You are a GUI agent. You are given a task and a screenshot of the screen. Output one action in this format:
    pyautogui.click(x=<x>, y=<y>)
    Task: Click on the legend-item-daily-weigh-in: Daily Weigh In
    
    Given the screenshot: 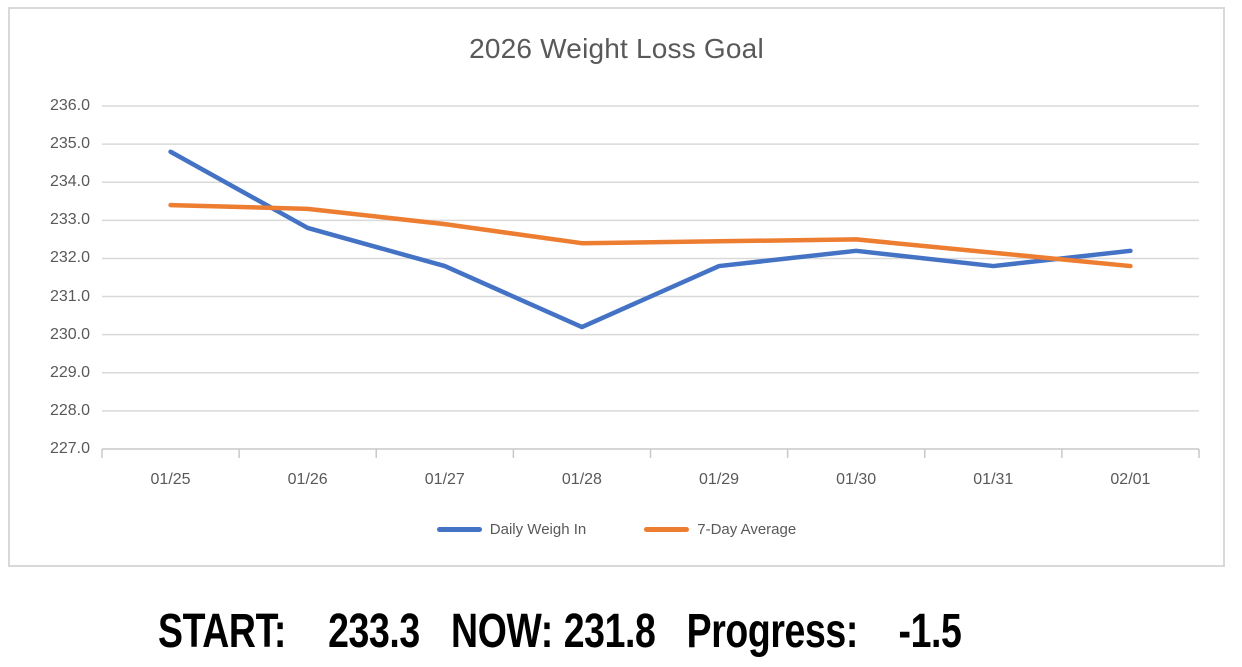 What is the action you would take?
    pyautogui.click(x=511, y=529)
    